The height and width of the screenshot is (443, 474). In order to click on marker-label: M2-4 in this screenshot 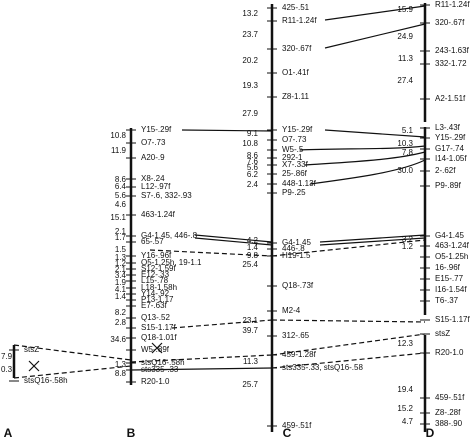, I will do `click(291, 310)`.